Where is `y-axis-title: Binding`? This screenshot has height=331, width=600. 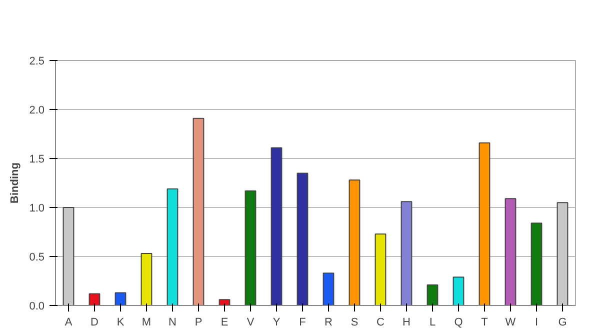 y-axis-title: Binding is located at coordinates (15, 183).